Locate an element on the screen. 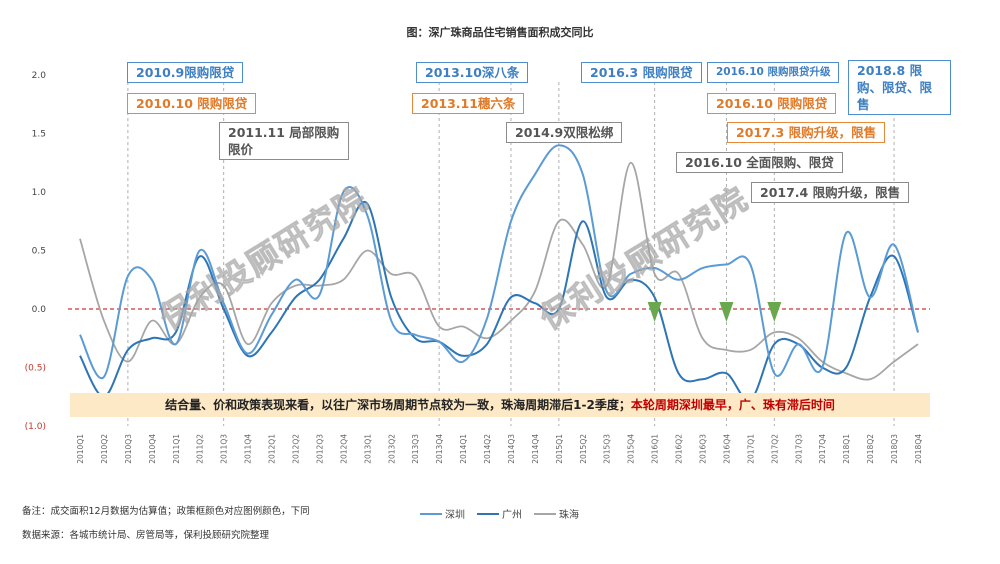 The width and height of the screenshot is (1000, 564). x-tick-label: 2013Q2 is located at coordinates (391, 449).